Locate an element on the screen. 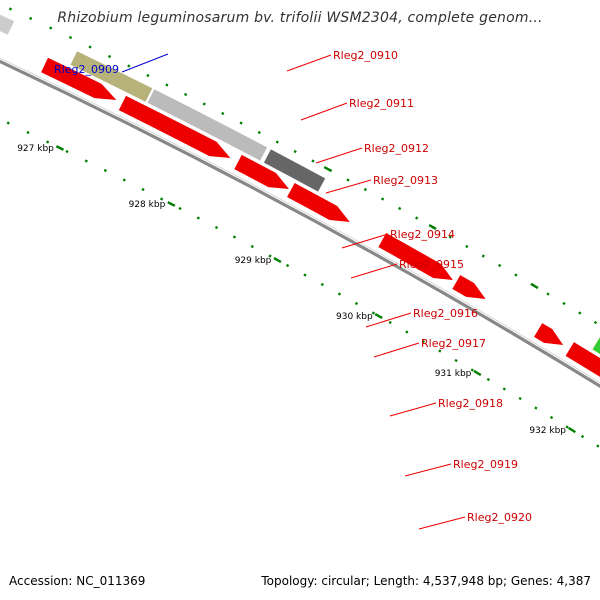  gene-label-rleg2-0916: Rleg2_0916 is located at coordinates (445, 313).